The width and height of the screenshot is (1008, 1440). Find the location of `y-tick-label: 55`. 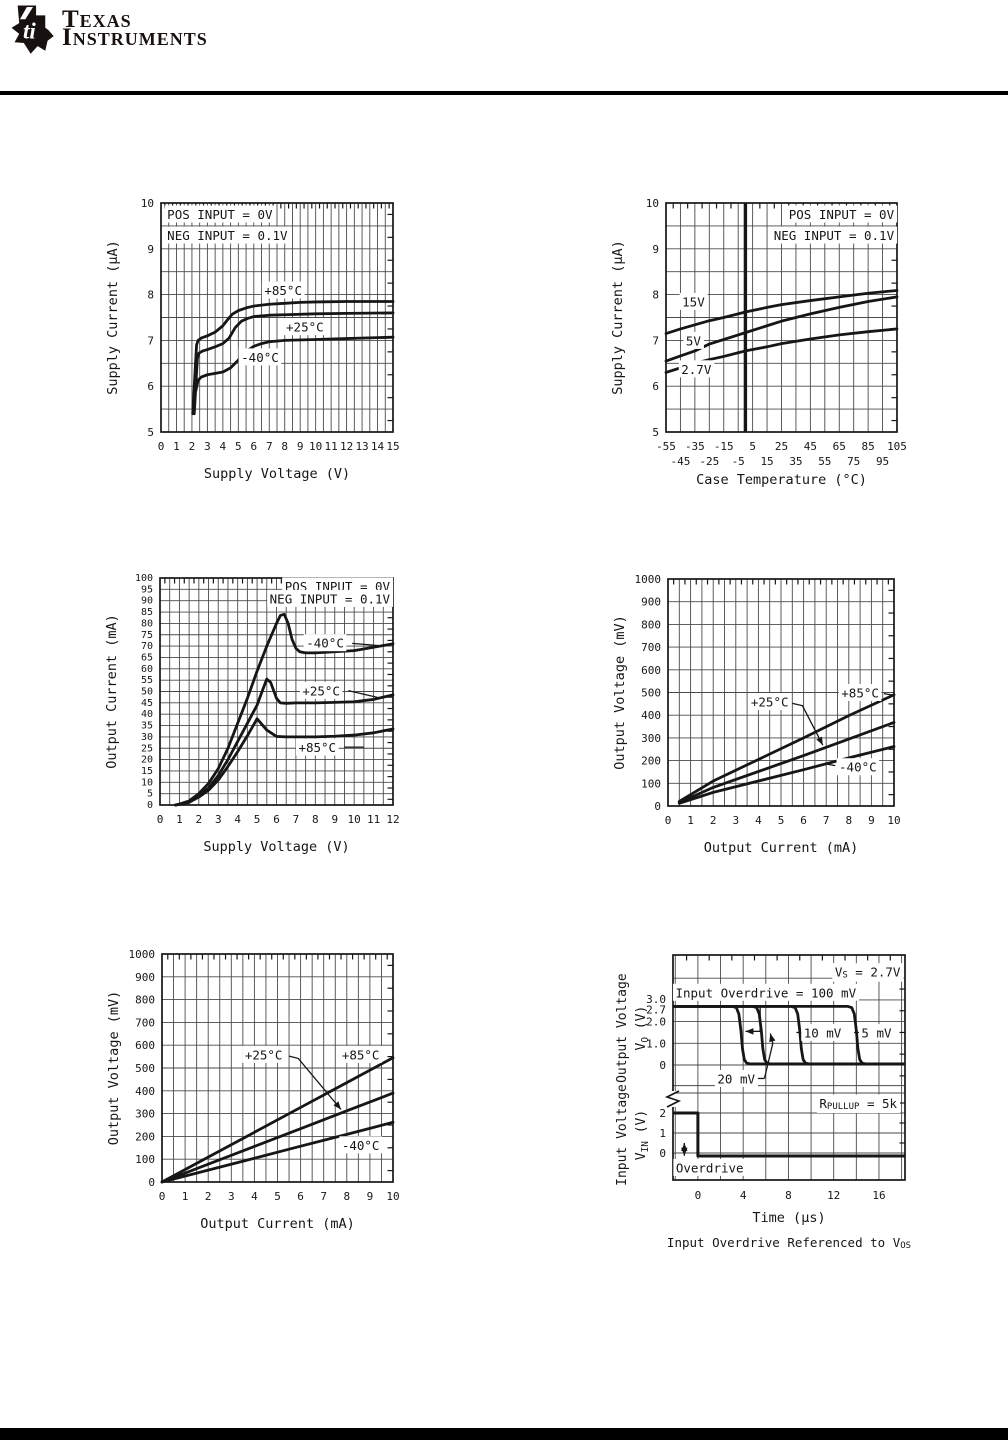

y-tick-label: 55 is located at coordinates (147, 680).